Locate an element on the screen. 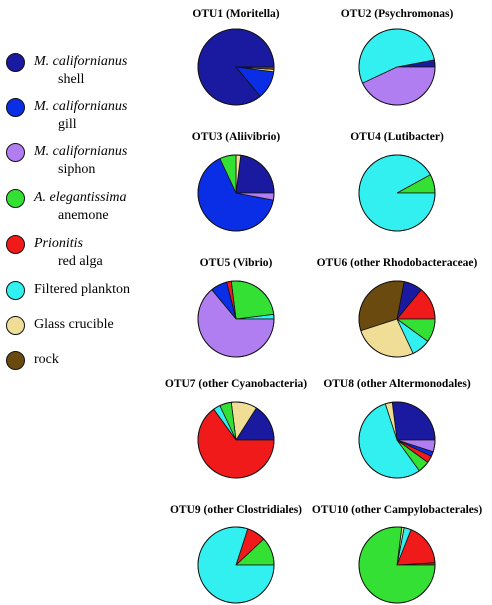 This screenshot has height=605, width=492. legend-label: Filtered plankton is located at coordinates (82, 289).